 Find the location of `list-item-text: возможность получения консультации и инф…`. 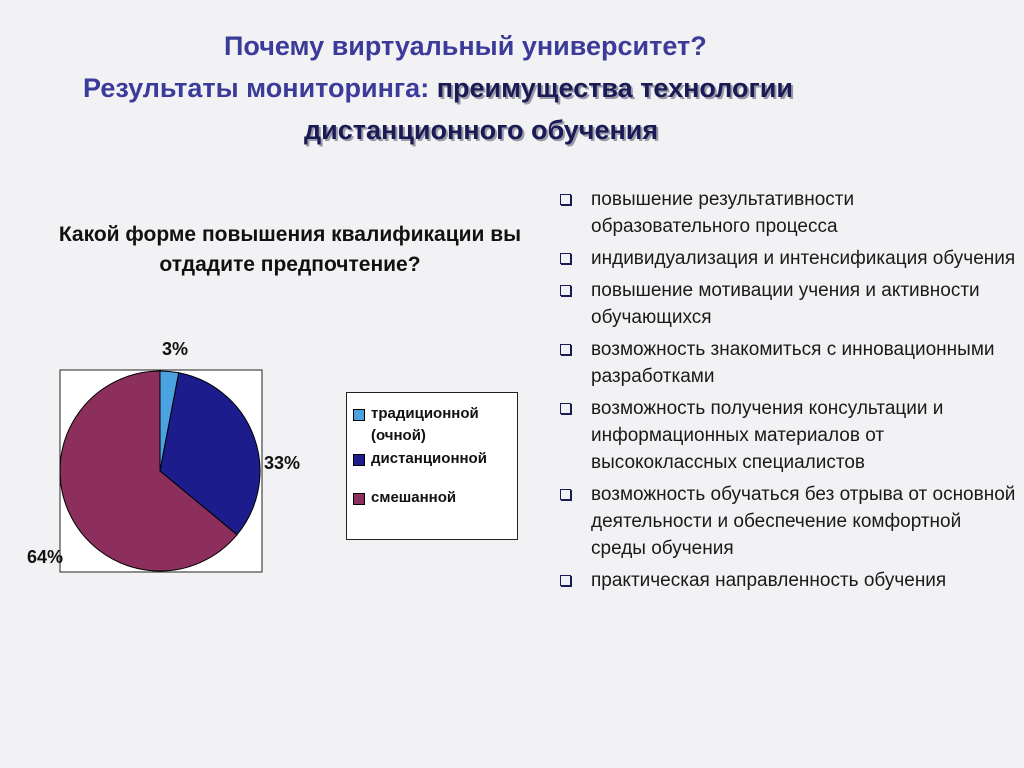

list-item-text: возможность получения консультации и инф… is located at coordinates (767, 435).